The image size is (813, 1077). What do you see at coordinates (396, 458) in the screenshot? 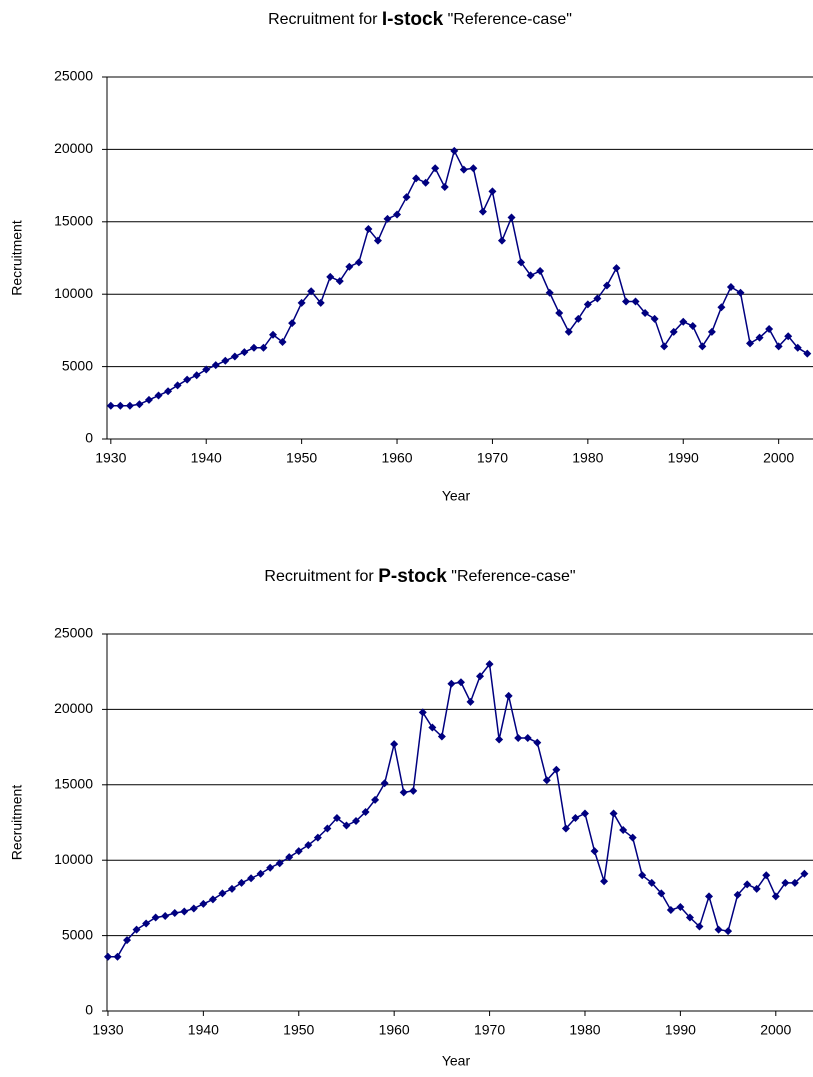
I see `x-tick-label: 1960` at bounding box center [396, 458].